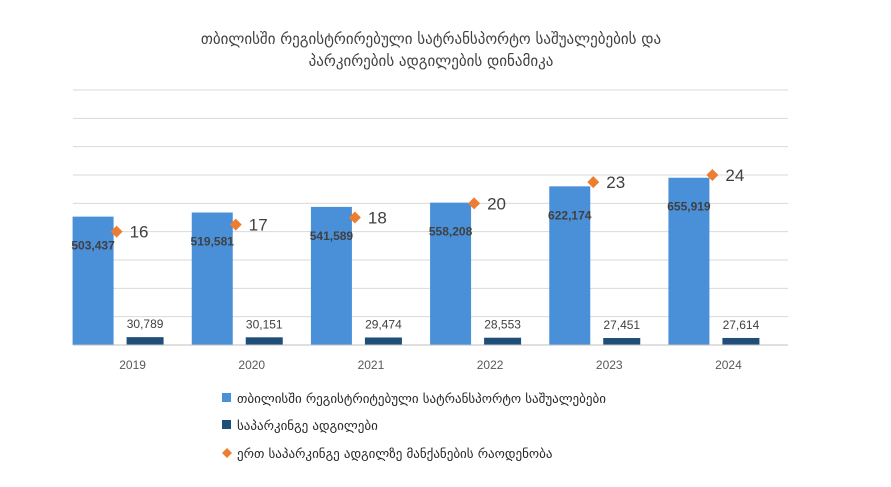  I want to click on x-tick-2023: 2023, so click(609, 365).